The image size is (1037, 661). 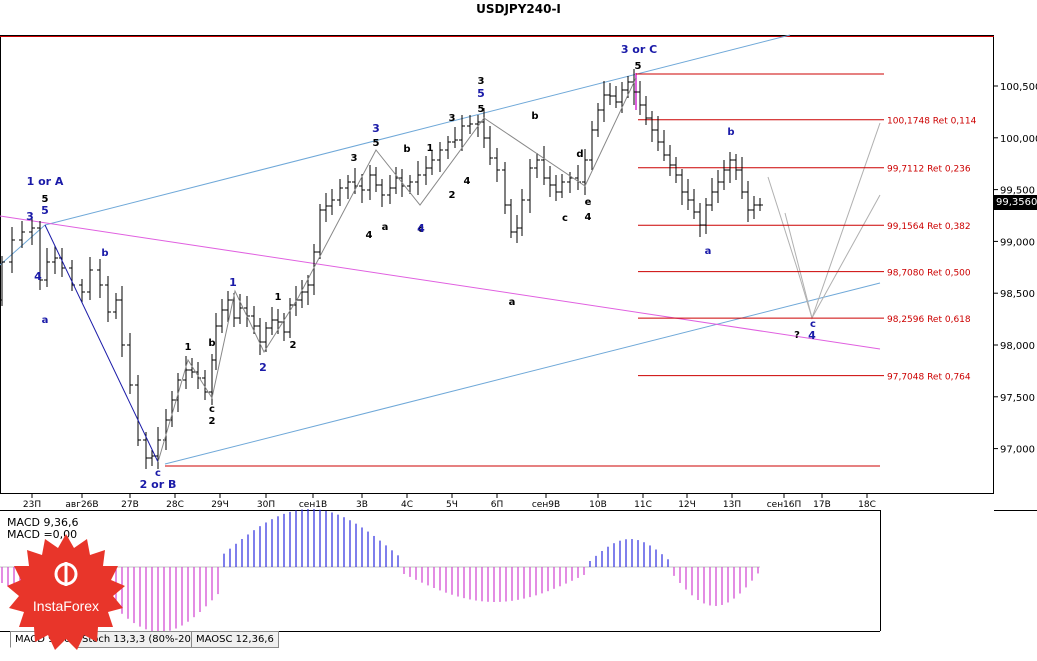 What do you see at coordinates (929, 227) in the screenshot?
I see `fib-label-2: 99,1564 Ret 0,382` at bounding box center [929, 227].